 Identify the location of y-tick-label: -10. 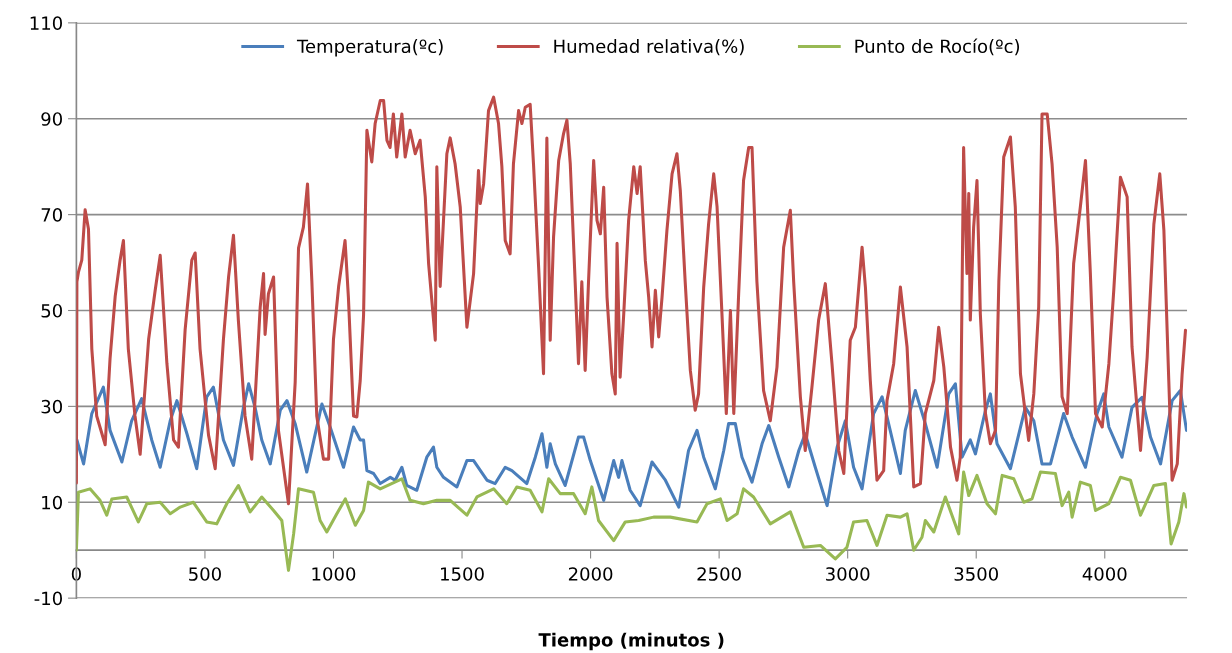
(48, 598).